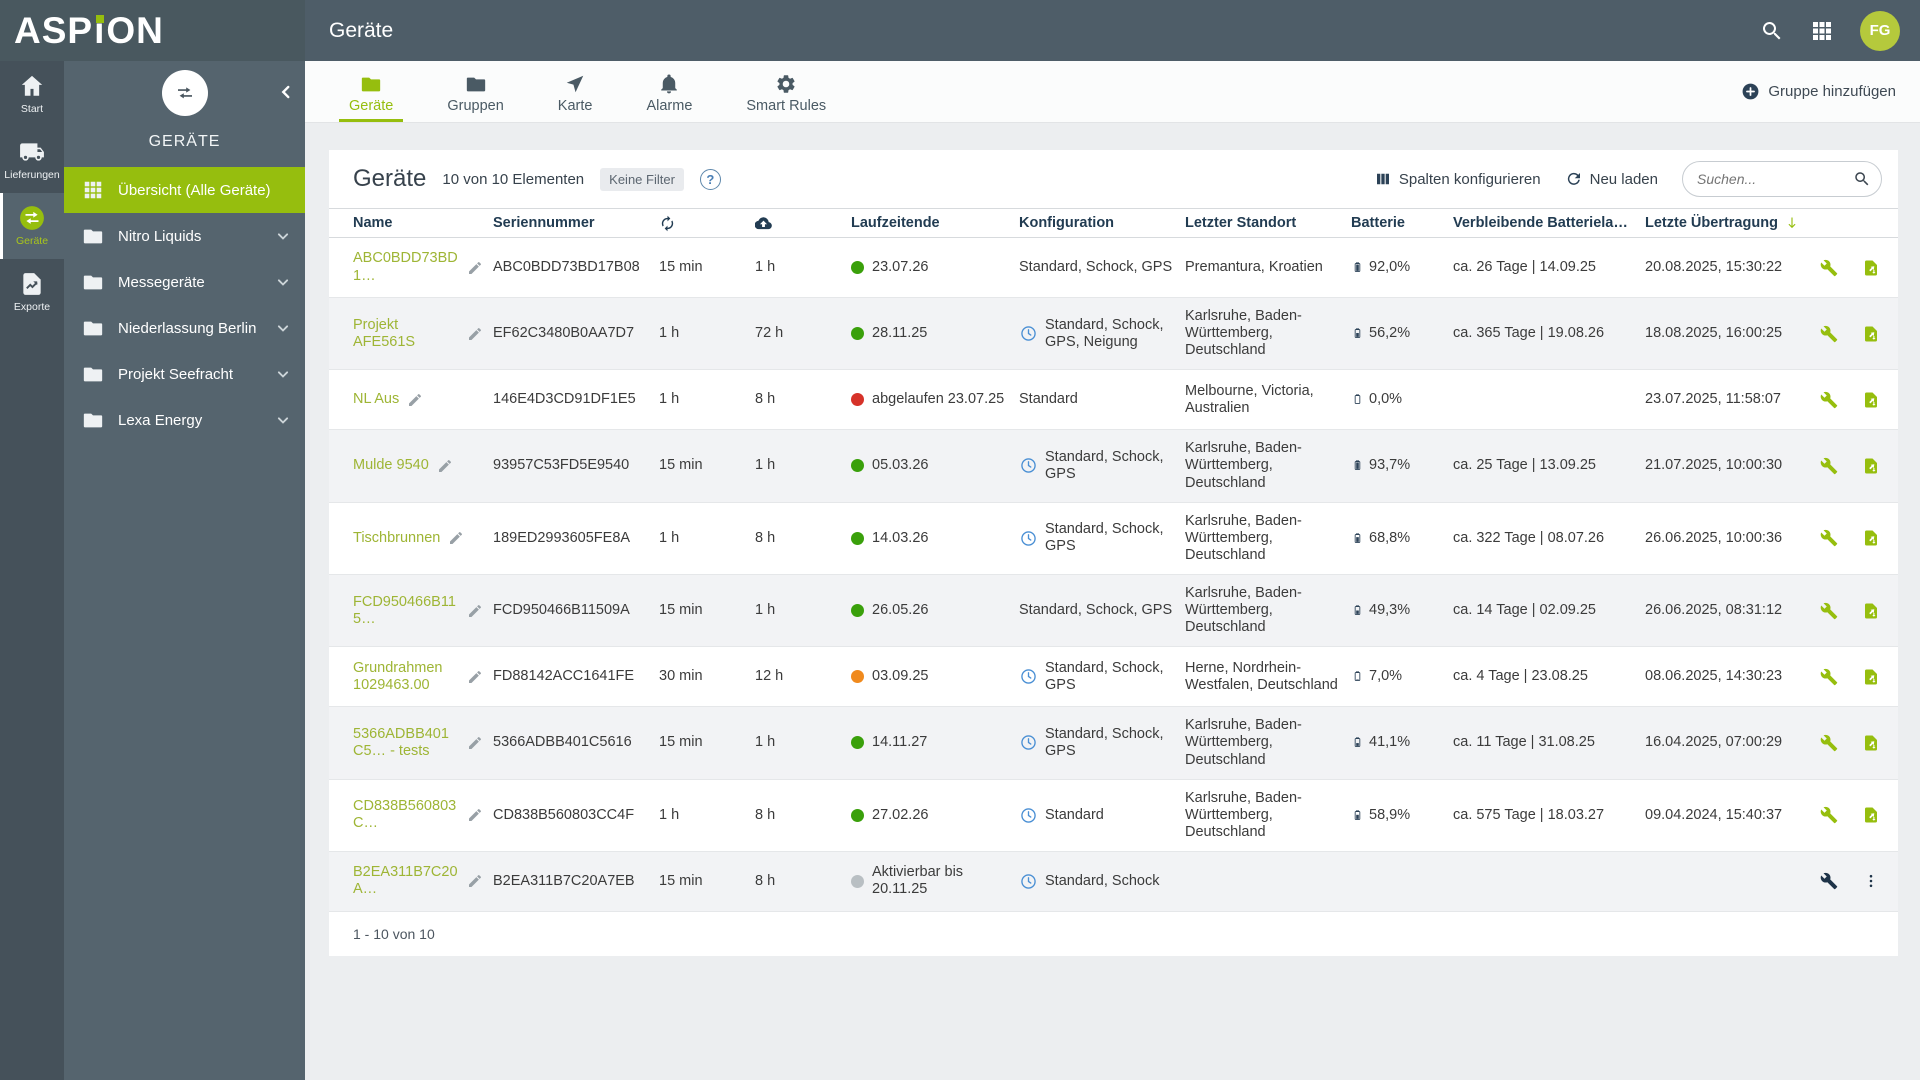 The height and width of the screenshot is (1080, 1920). What do you see at coordinates (1067, 223) in the screenshot?
I see `column-header-konfiguration: Konfiguration` at bounding box center [1067, 223].